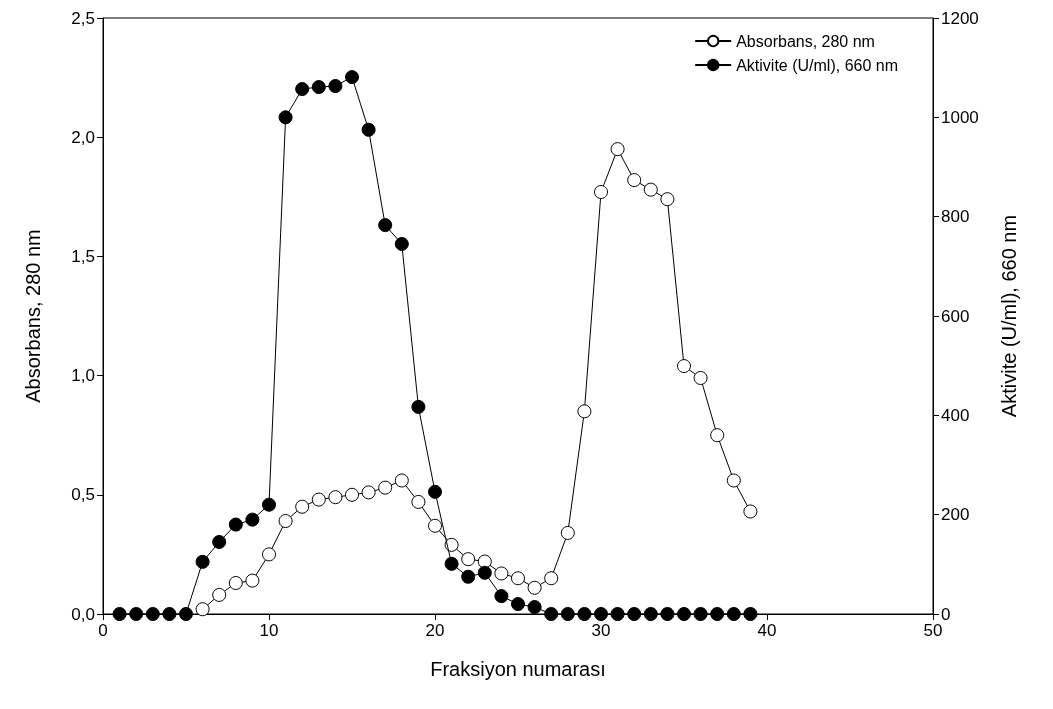 This screenshot has width=1053, height=709. What do you see at coordinates (960, 18) in the screenshot?
I see `y2-tick-label: 1200` at bounding box center [960, 18].